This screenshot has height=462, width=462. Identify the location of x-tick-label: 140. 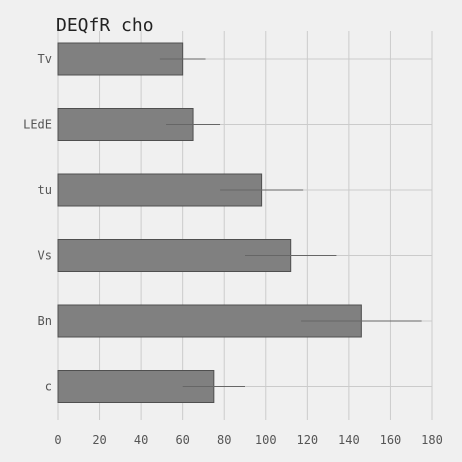
(349, 440).